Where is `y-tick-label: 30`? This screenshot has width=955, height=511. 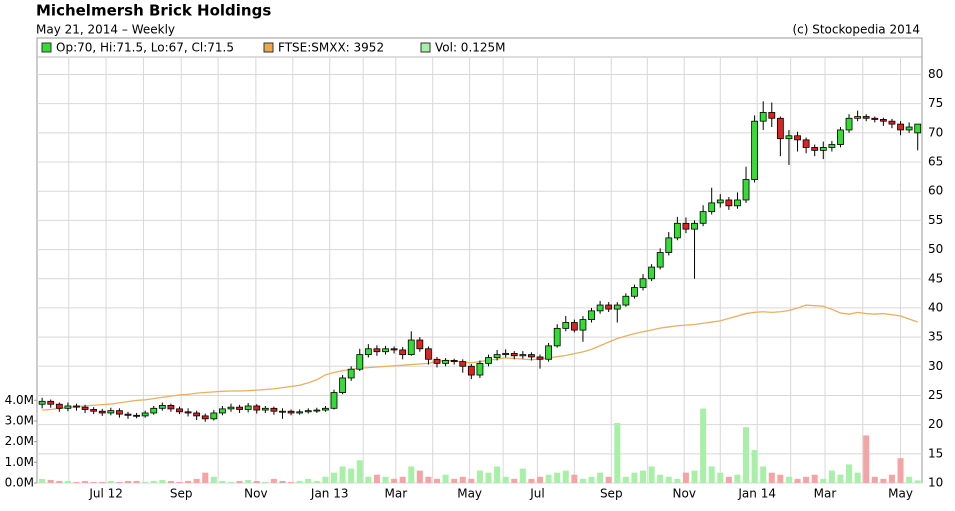
y-tick-label: 30 is located at coordinates (935, 366).